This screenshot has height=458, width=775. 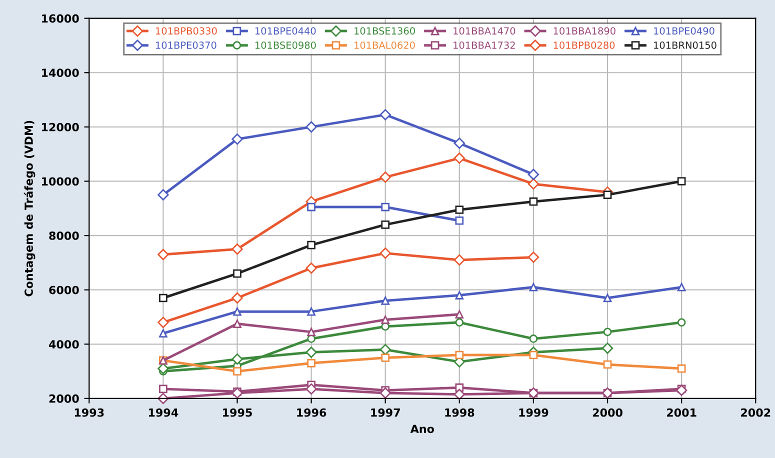 What do you see at coordinates (484, 45) in the screenshot?
I see `legend-label: 101BBA1732` at bounding box center [484, 45].